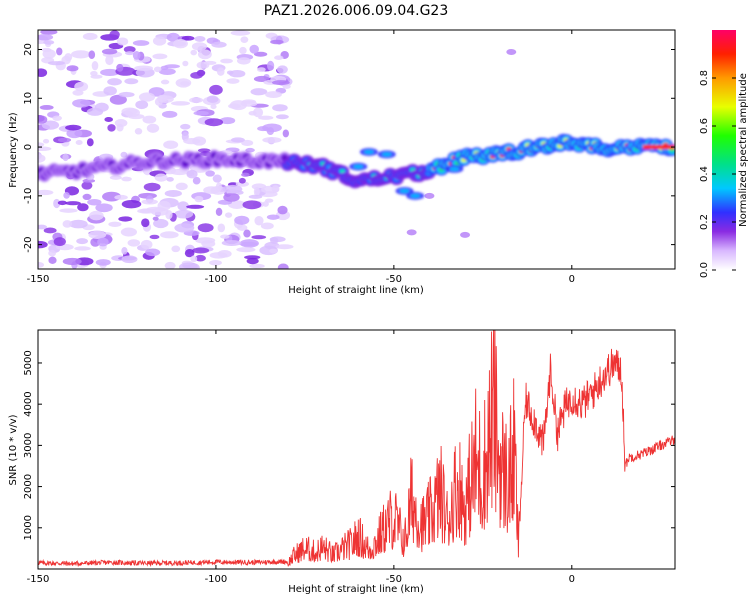 This screenshot has height=600, width=750. What do you see at coordinates (38, 579) in the screenshot?
I see `snr-x-tick-label: -150` at bounding box center [38, 579].